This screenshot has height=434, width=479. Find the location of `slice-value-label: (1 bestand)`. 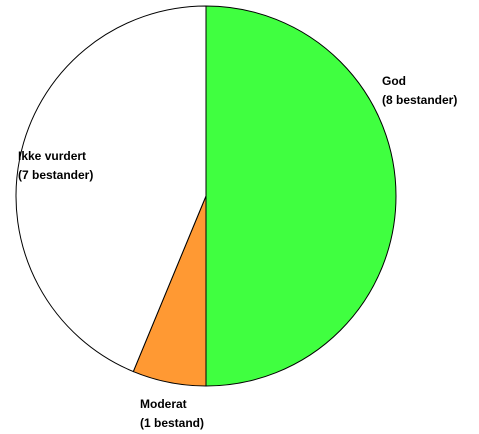

slice-value-label: (1 bestand) is located at coordinates (172, 423).